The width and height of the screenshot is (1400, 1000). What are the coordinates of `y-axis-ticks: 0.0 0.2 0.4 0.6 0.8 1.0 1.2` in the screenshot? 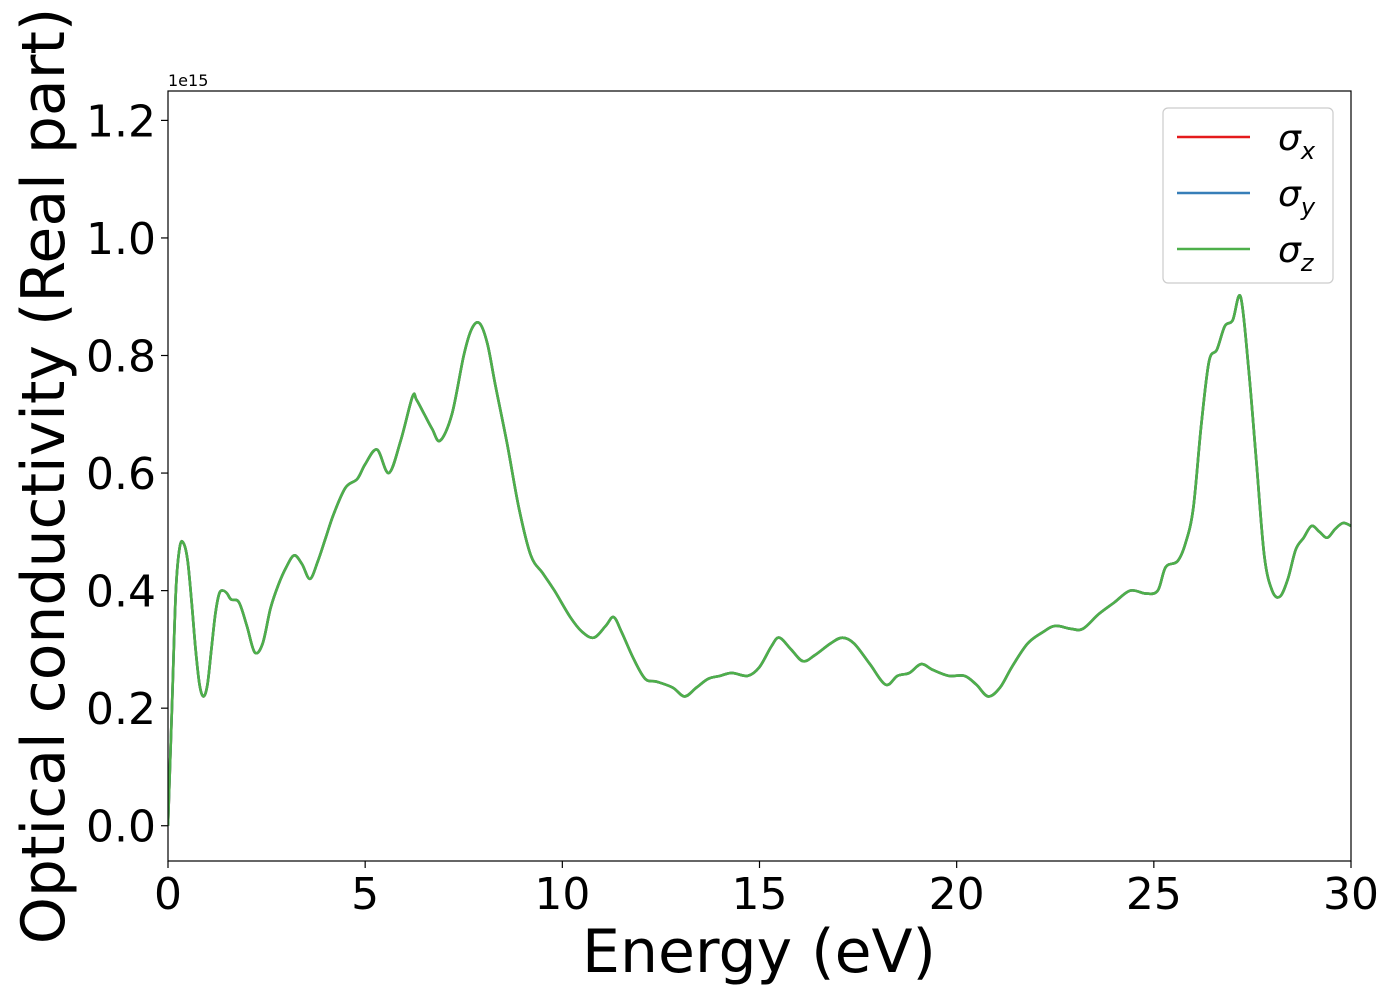 It's located at (127, 474).